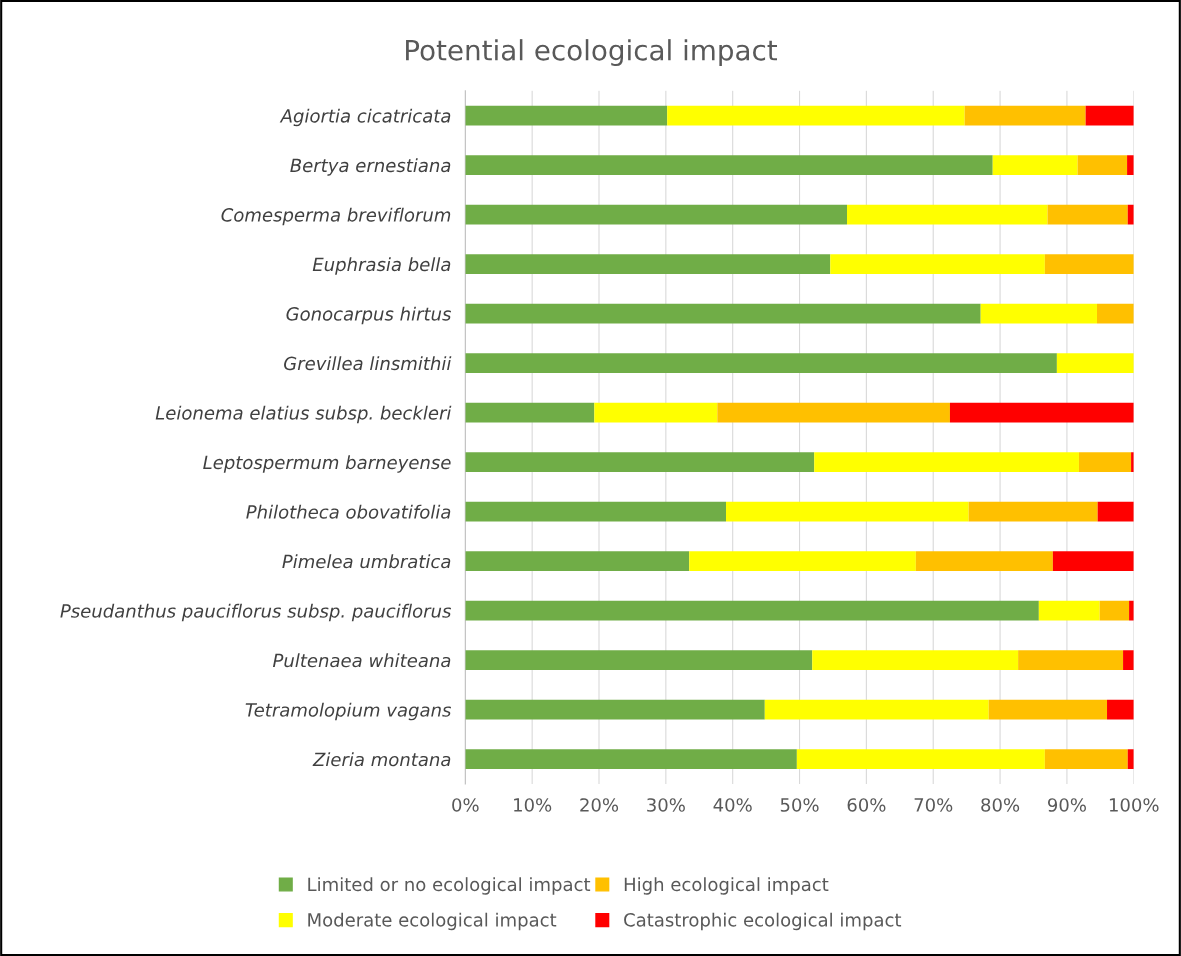  What do you see at coordinates (666, 805) in the screenshot?
I see `x-tick-label: 30%` at bounding box center [666, 805].